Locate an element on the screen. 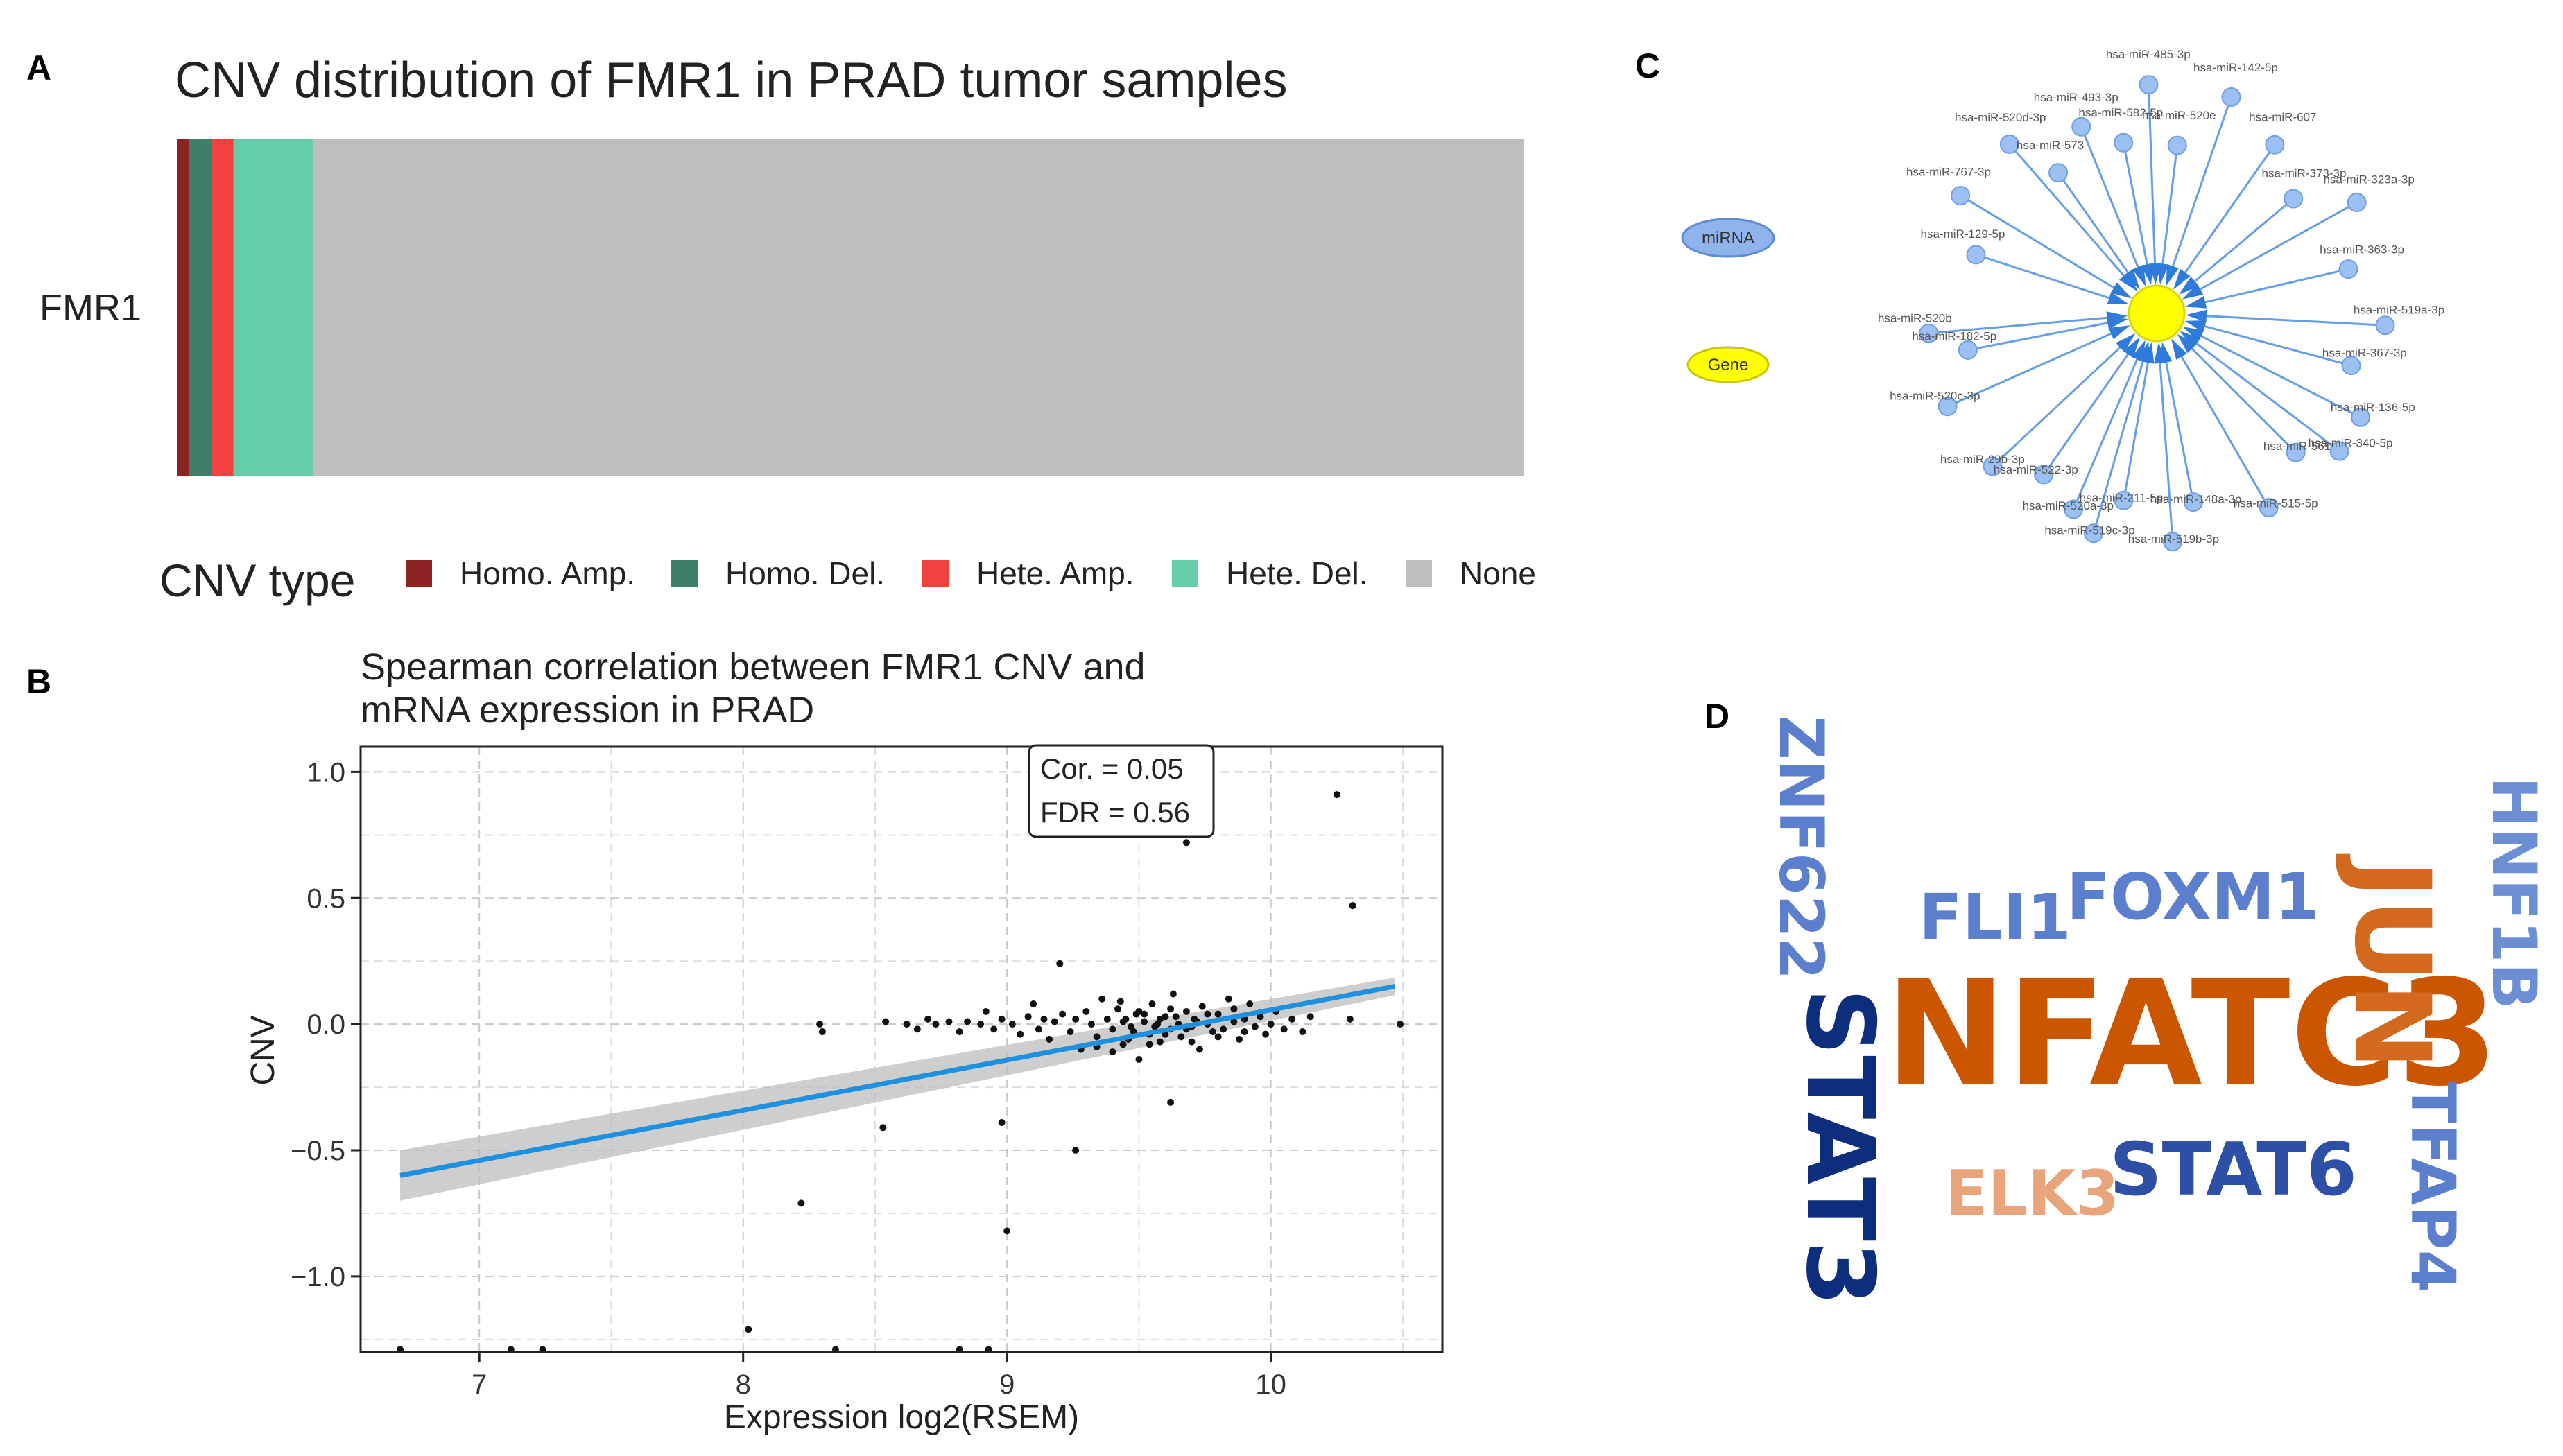 The width and height of the screenshot is (2563, 1456). mirna-node-label: hsa-miR-136-5p is located at coordinates (2373, 408).